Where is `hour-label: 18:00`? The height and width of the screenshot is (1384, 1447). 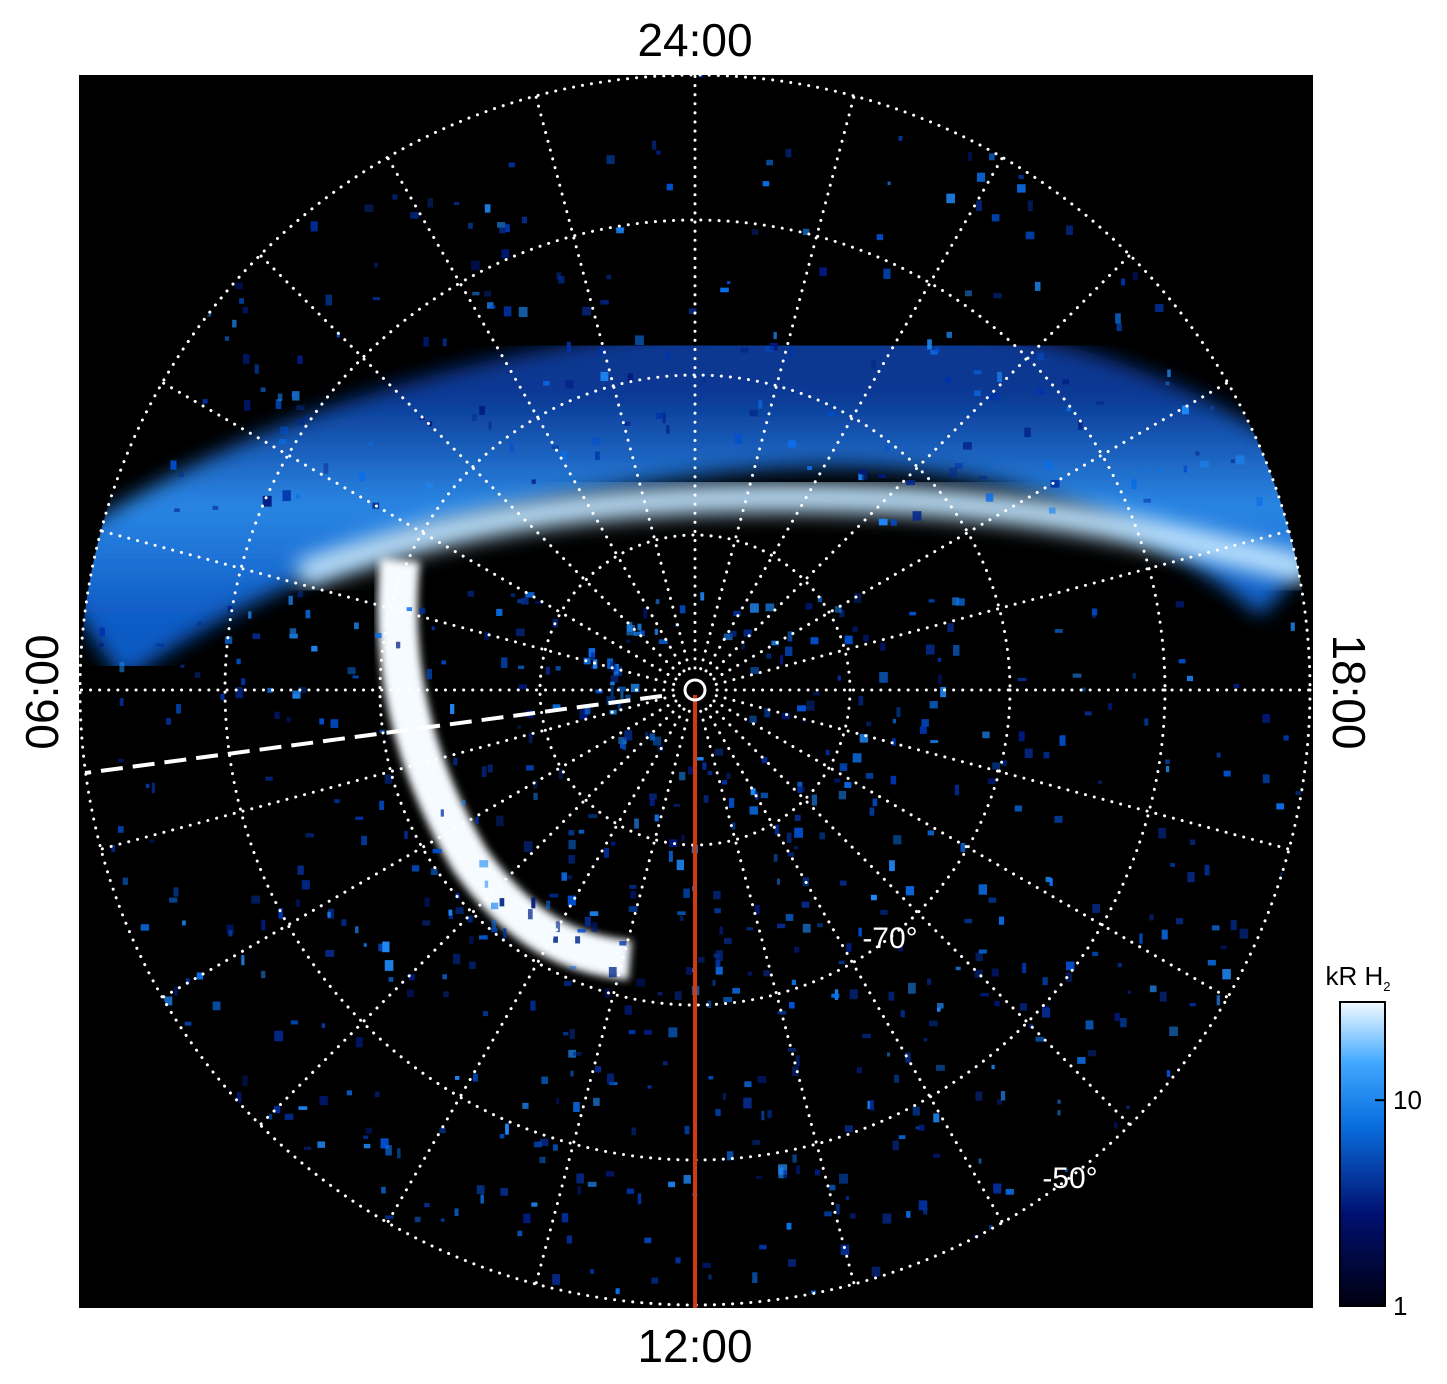 hour-label: 18:00 is located at coordinates (1349, 691).